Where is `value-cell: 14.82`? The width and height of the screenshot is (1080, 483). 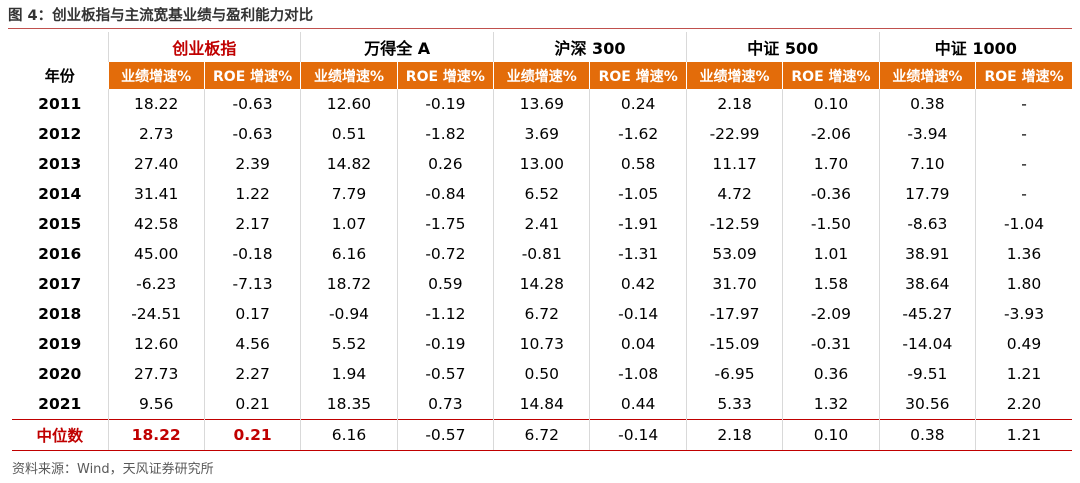 value-cell: 14.82 is located at coordinates (349, 164).